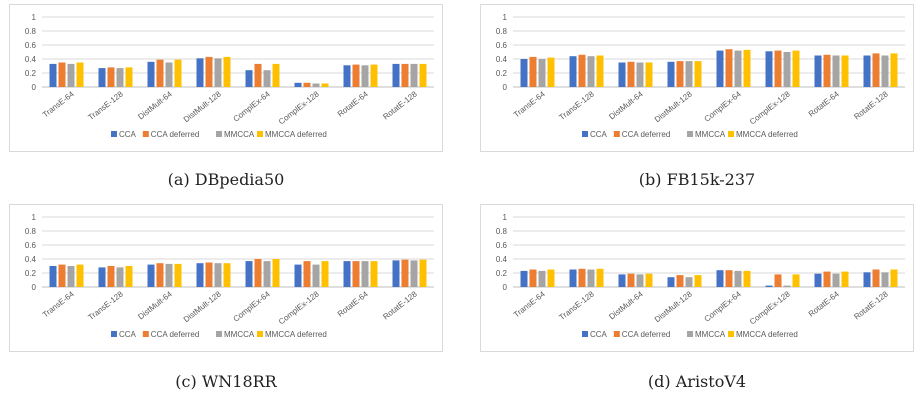  What do you see at coordinates (226, 179) in the screenshot?
I see `caption-a: (a) DBpedia50` at bounding box center [226, 179].